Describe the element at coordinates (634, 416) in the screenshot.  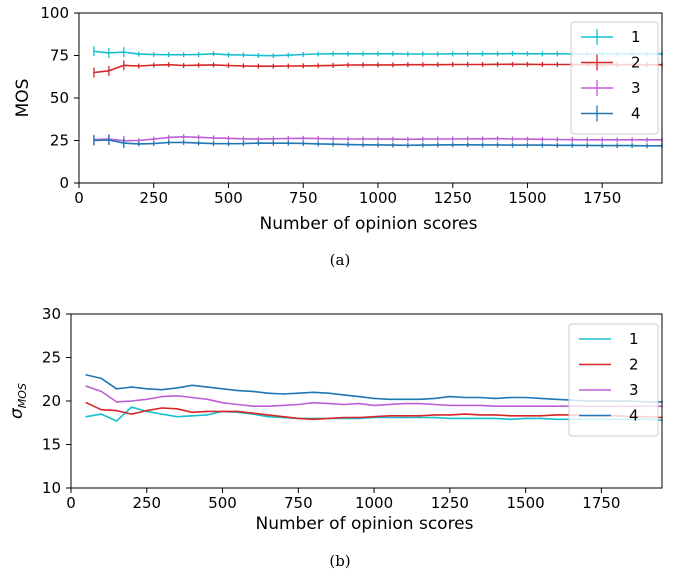
I see `legend-label-4: 4` at that location.